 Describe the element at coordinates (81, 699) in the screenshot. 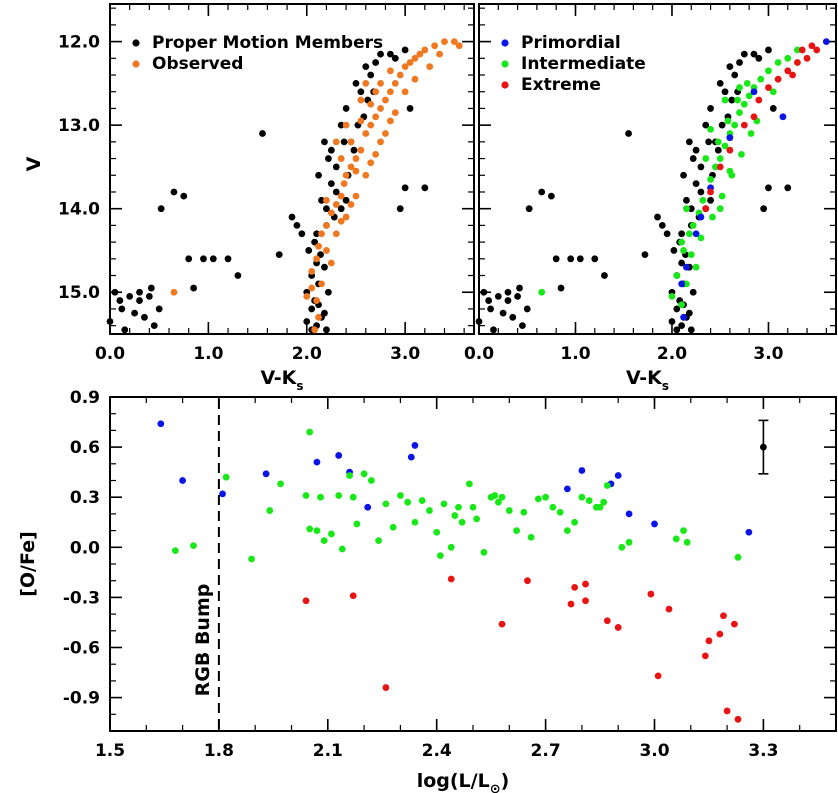

I see `y-tick-label: -0.9` at that location.